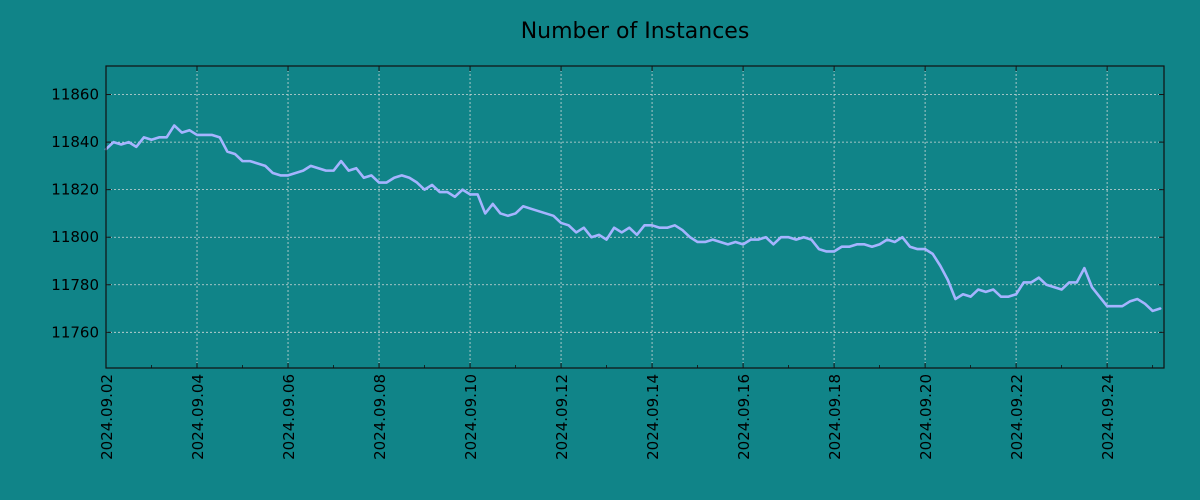 The image size is (1200, 504). What do you see at coordinates (198, 417) in the screenshot?
I see `x-tick-label: 2024.09.04` at bounding box center [198, 417].